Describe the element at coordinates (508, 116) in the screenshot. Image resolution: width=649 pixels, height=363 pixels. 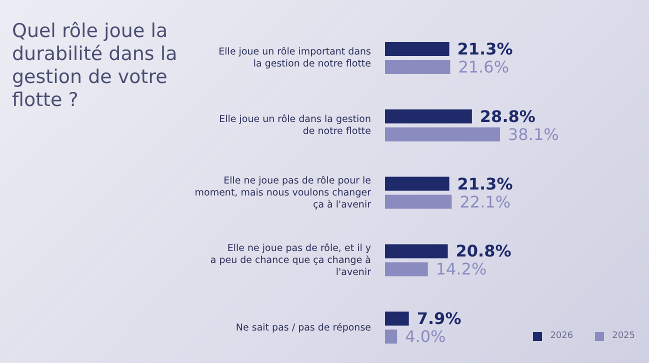
I see `data-label: 28.8%` at that location.